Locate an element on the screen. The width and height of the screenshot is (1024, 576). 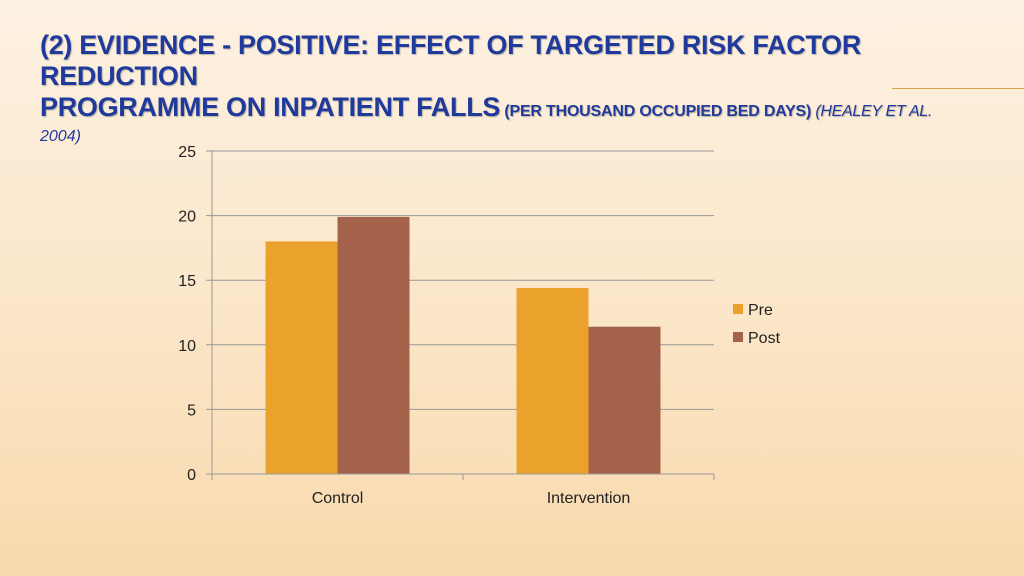
y-tick-label-5: 5 is located at coordinates (191, 410).